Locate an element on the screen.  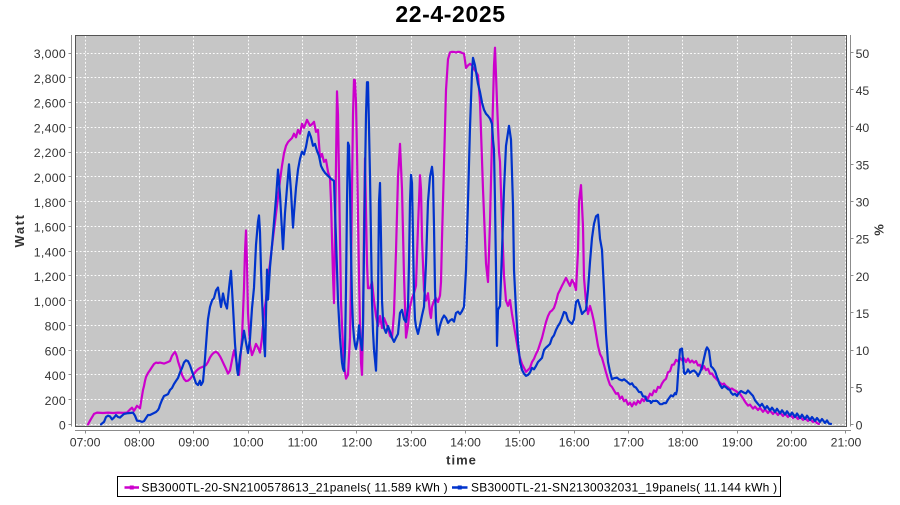
svg-text: 07:00 is located at coordinates (85, 442).